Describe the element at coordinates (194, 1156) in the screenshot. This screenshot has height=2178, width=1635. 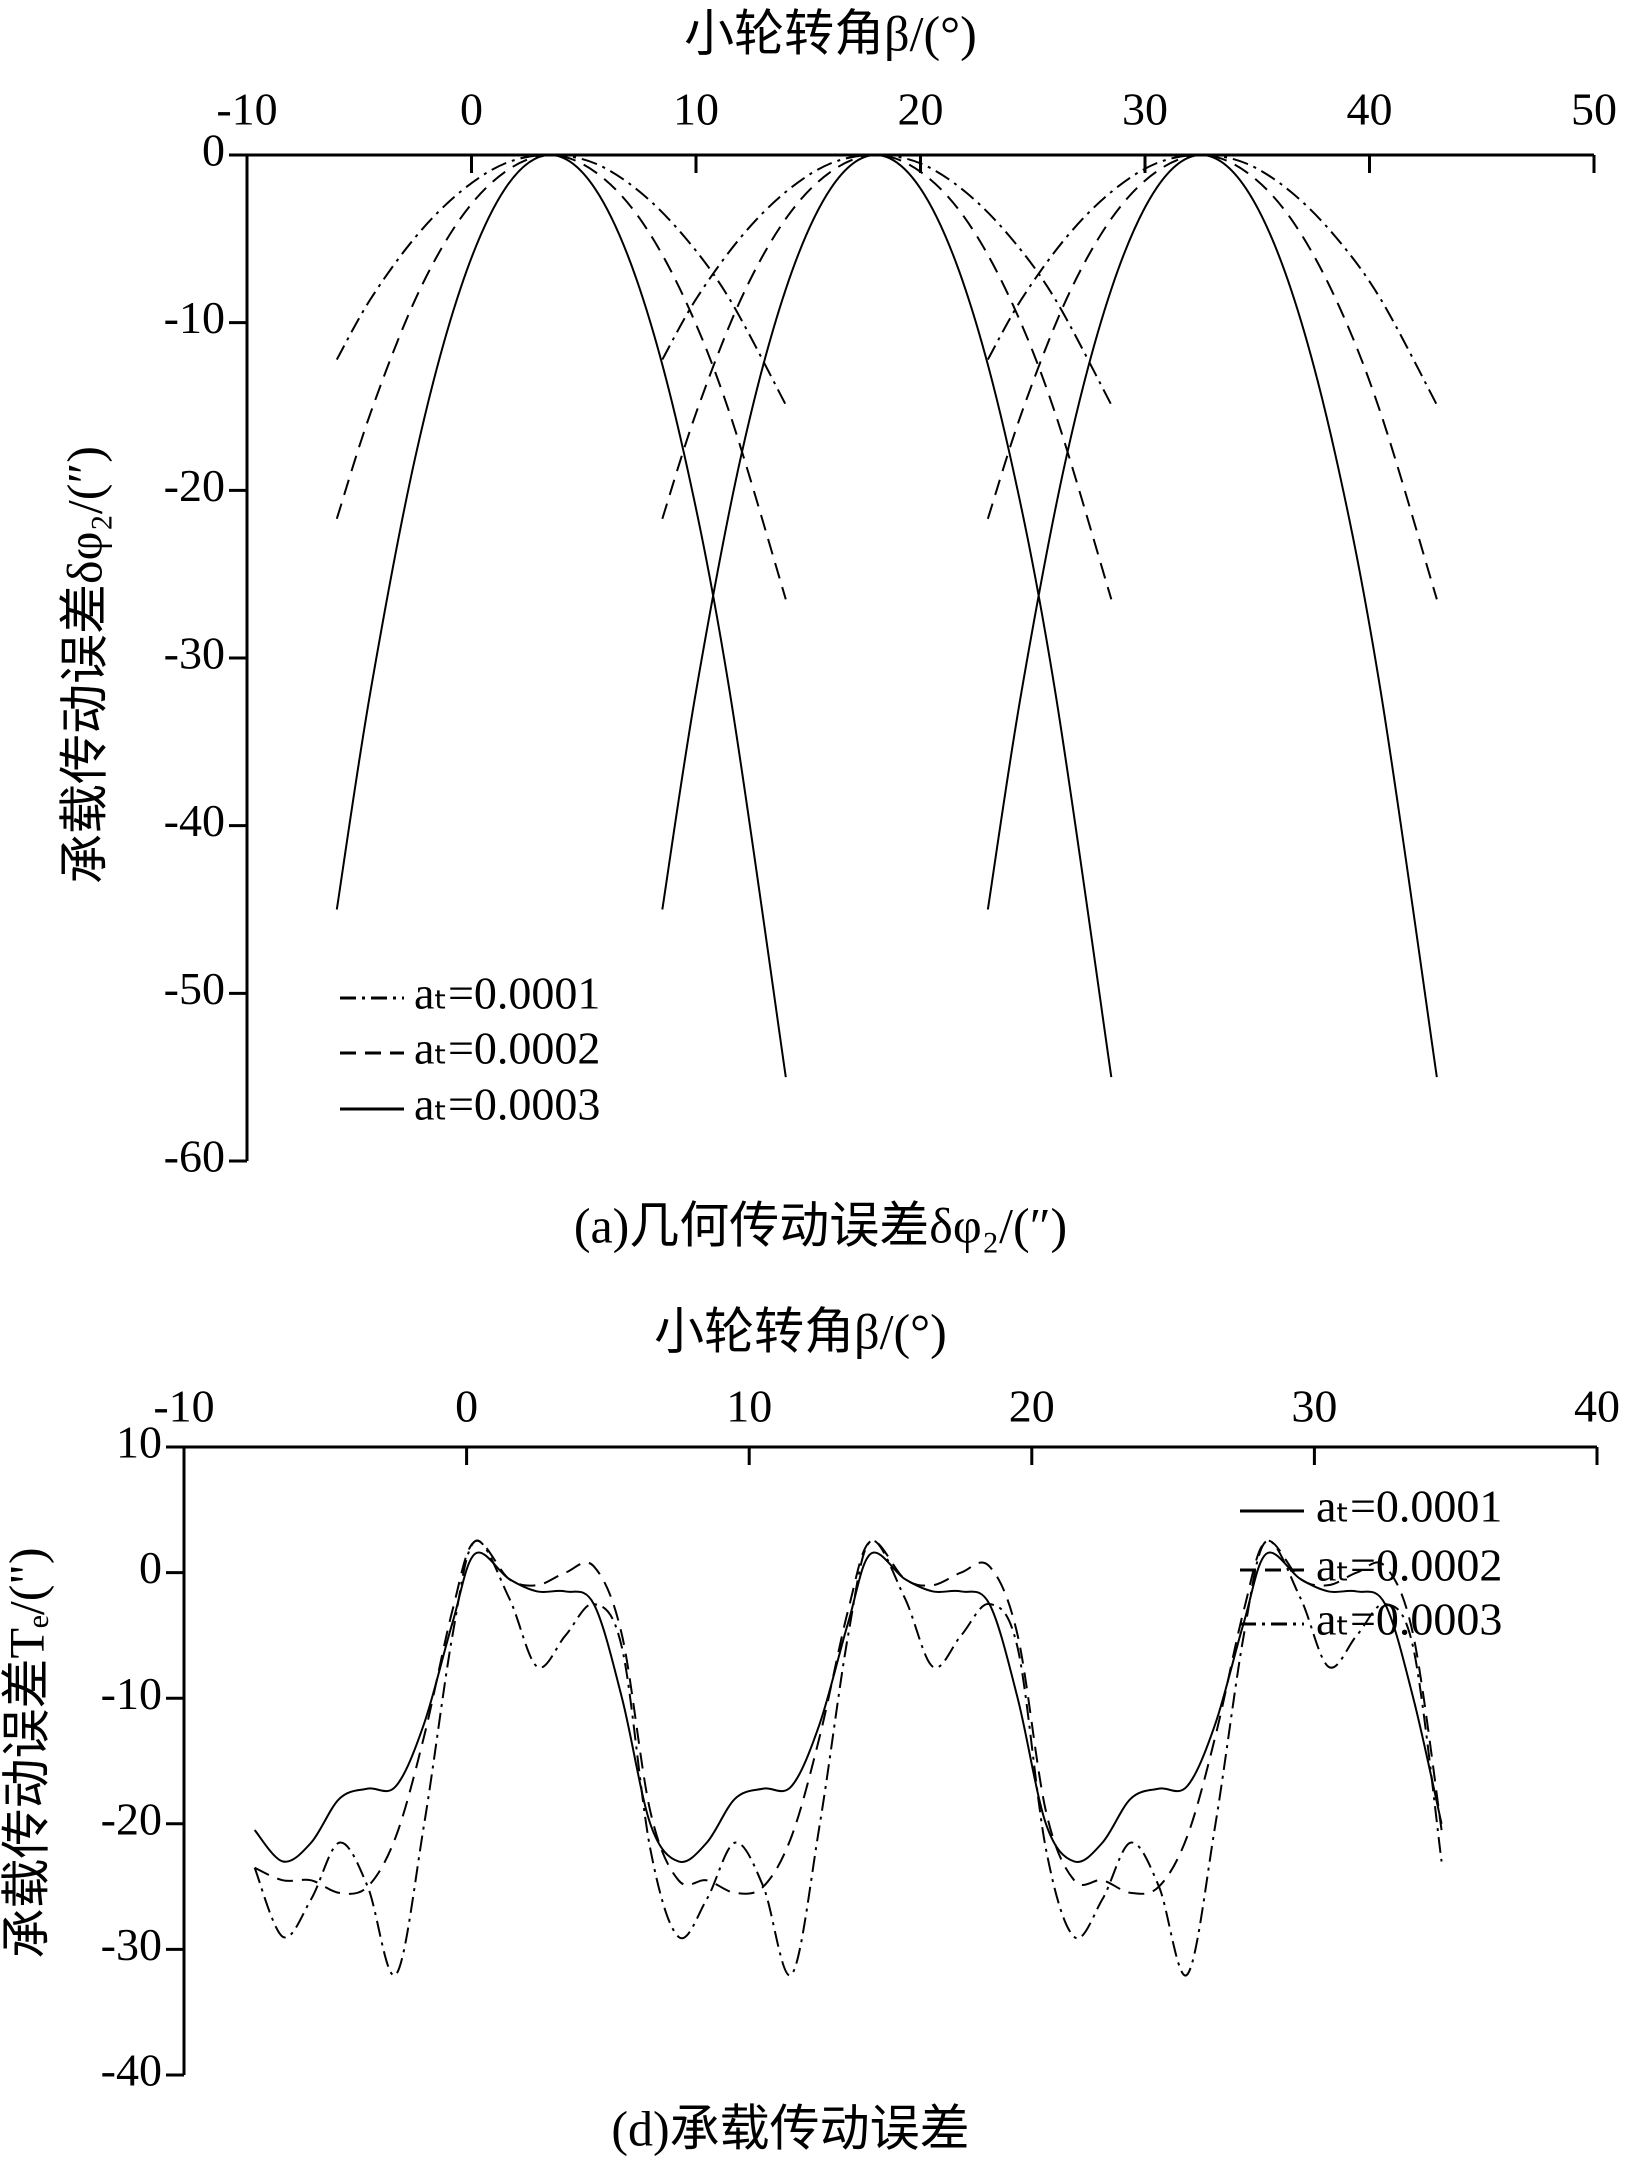
I see `y-tick-label: -60` at that location.